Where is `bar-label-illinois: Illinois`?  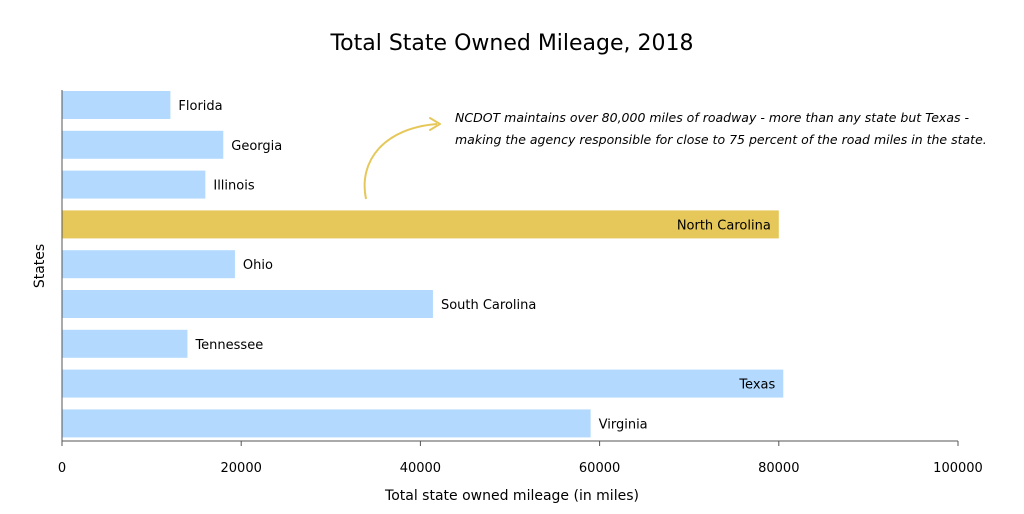 bar-label-illinois: Illinois is located at coordinates (233, 186).